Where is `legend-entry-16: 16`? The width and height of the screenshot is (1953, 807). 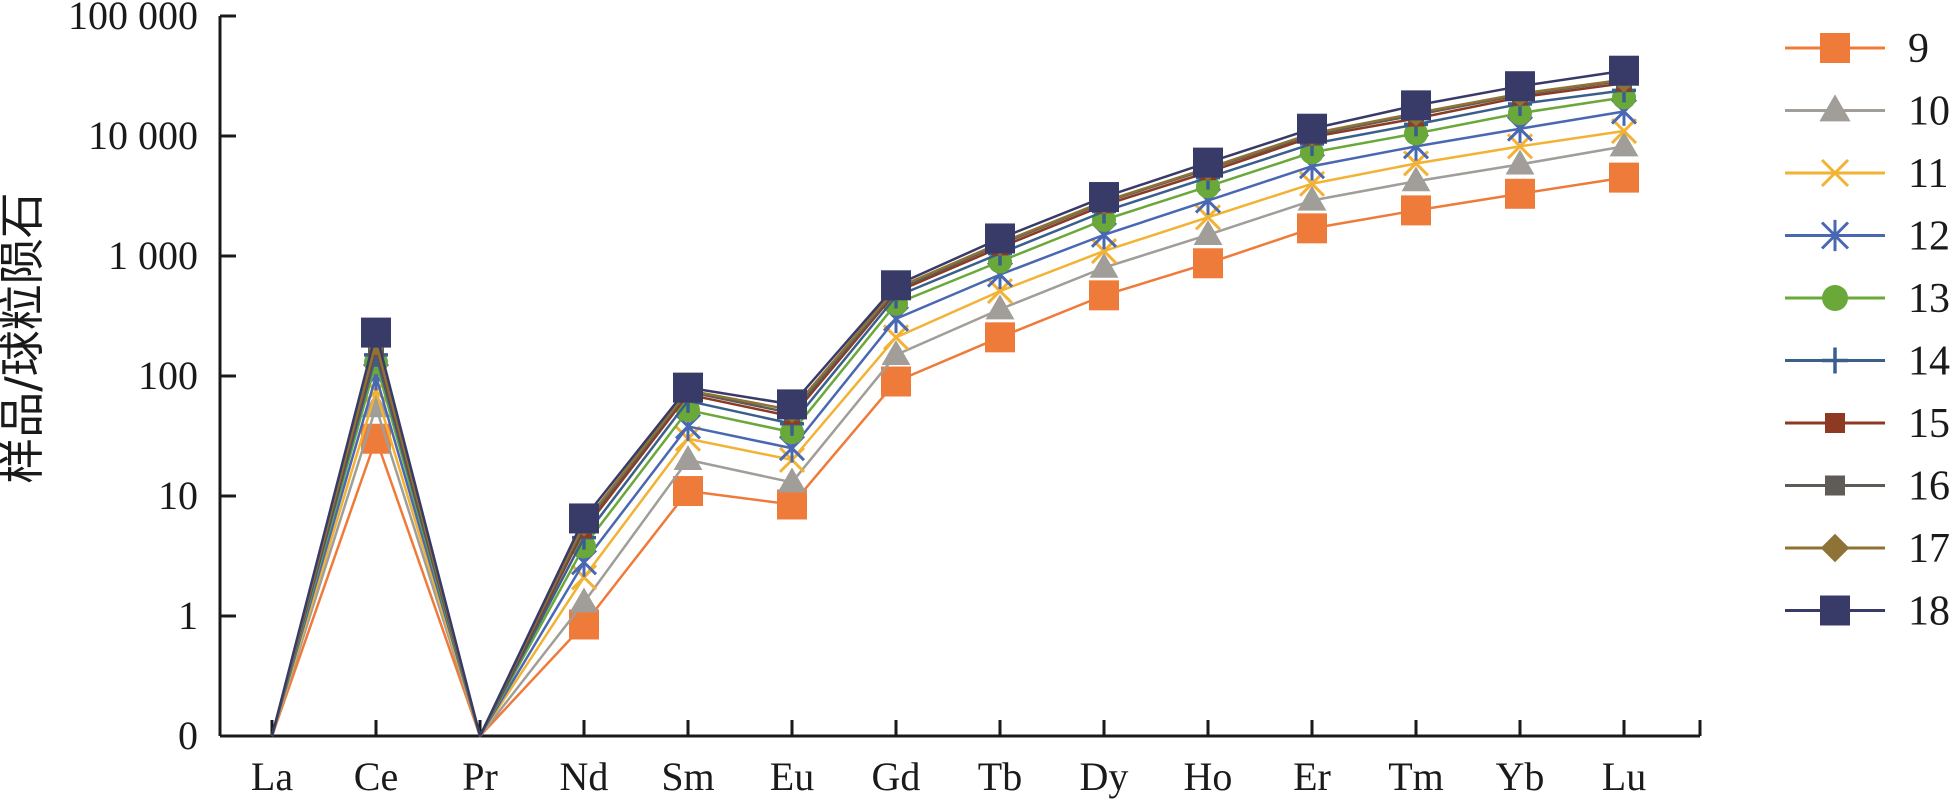
legend-entry-16: 16 is located at coordinates (1867, 487).